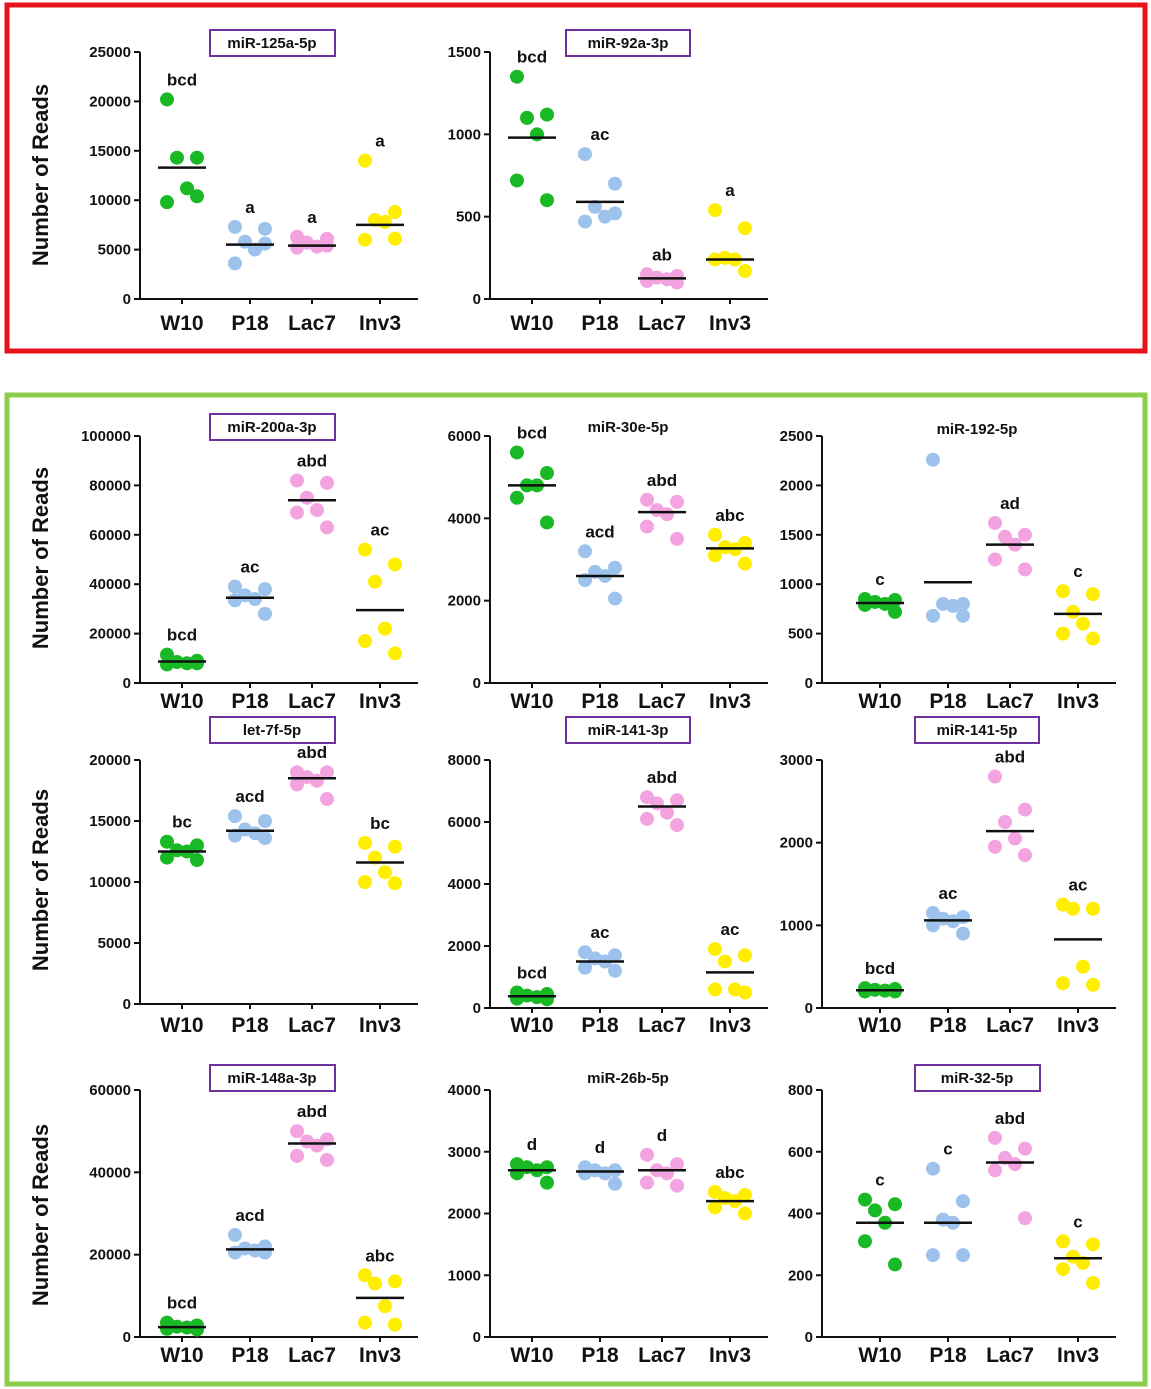 The width and height of the screenshot is (1151, 1389). What do you see at coordinates (628, 730) in the screenshot?
I see `chart-title: miR-141-3p` at bounding box center [628, 730].